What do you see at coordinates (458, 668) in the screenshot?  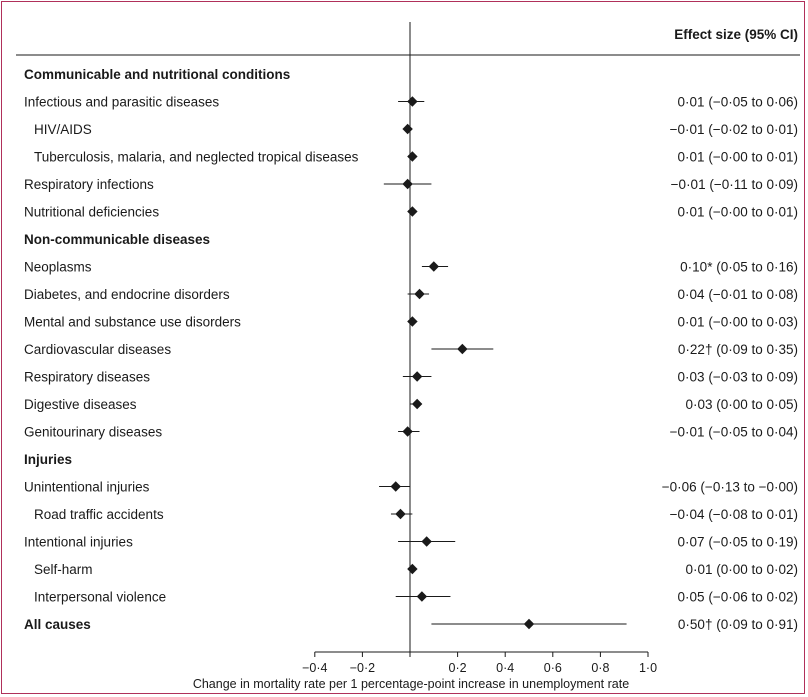 I see `x-tick-label: 0·2` at bounding box center [458, 668].